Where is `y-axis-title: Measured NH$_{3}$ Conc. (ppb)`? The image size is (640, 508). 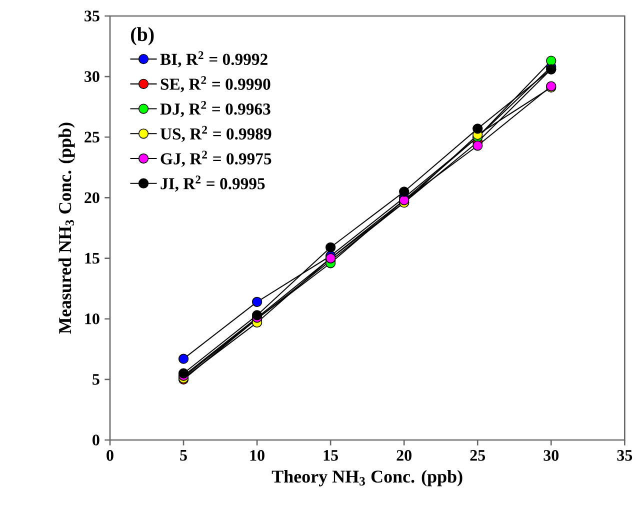 y-axis-title: Measured NH$_{3}$ Conc. (ppb) is located at coordinates (66, 228).